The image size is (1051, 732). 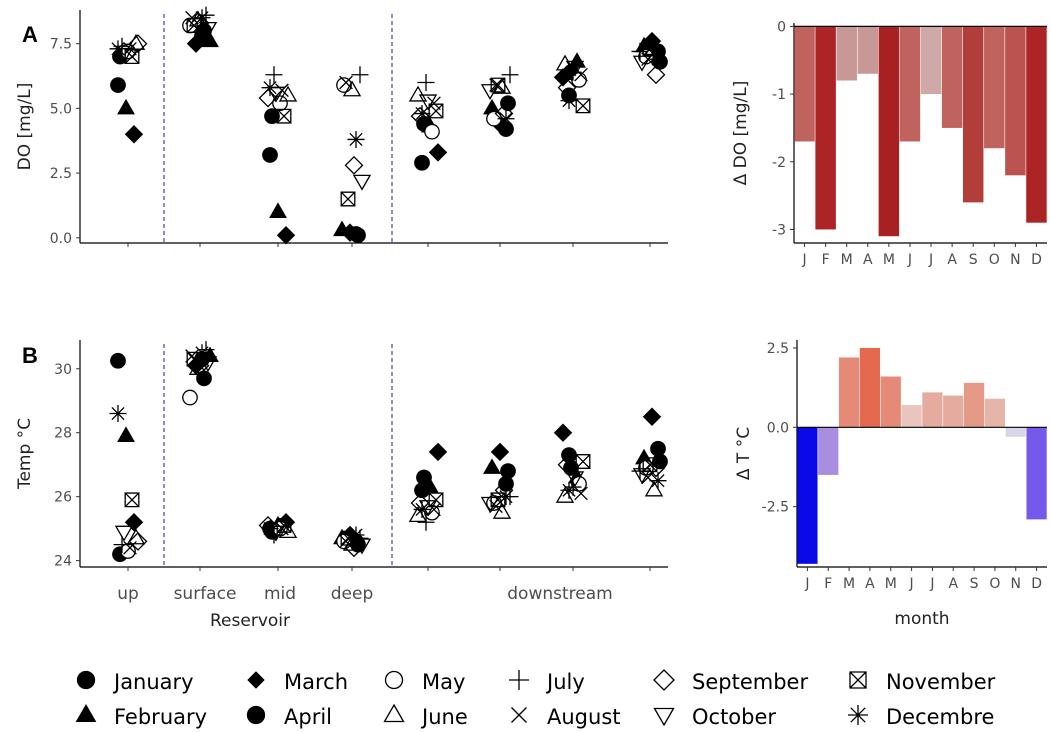 I want to click on y-tick-label: 26, so click(x=63, y=498).